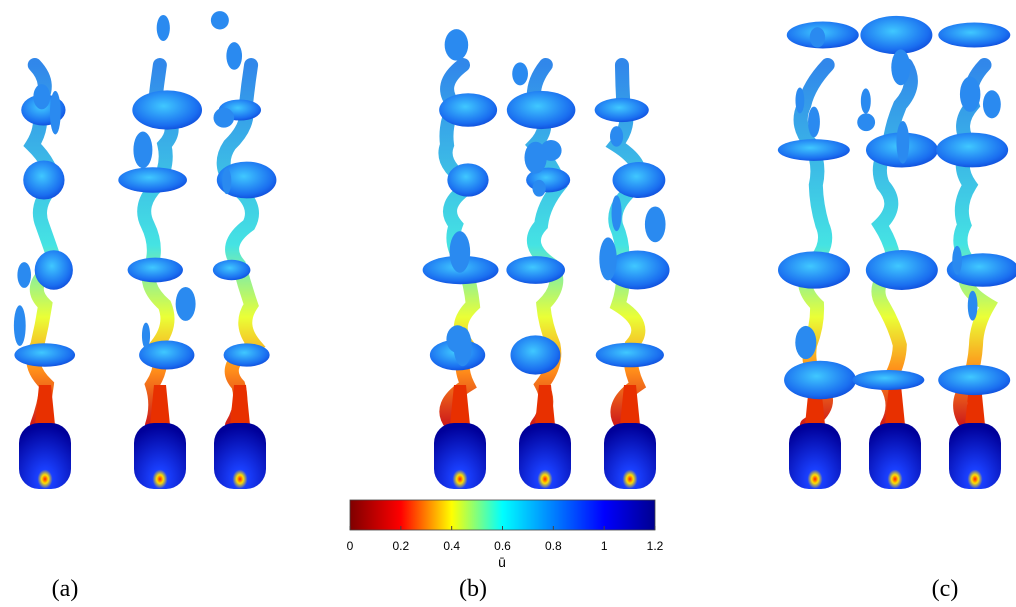 The height and width of the screenshot is (607, 1016). I want to click on tick-label: 0.6, so click(502, 546).